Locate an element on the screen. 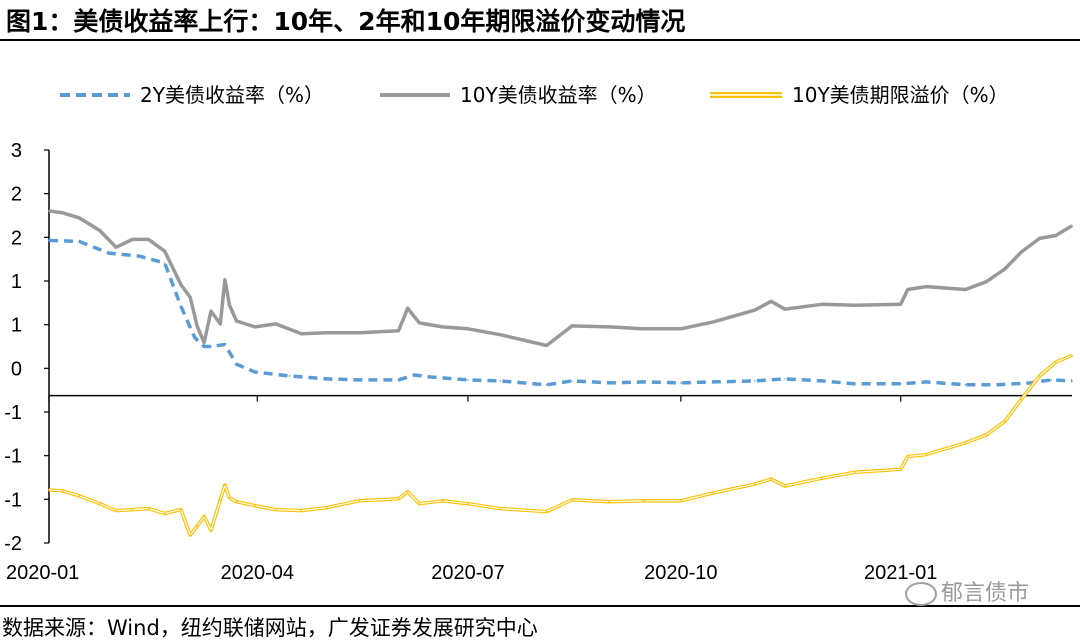  y-tick-label: 0 is located at coordinates (16, 369).